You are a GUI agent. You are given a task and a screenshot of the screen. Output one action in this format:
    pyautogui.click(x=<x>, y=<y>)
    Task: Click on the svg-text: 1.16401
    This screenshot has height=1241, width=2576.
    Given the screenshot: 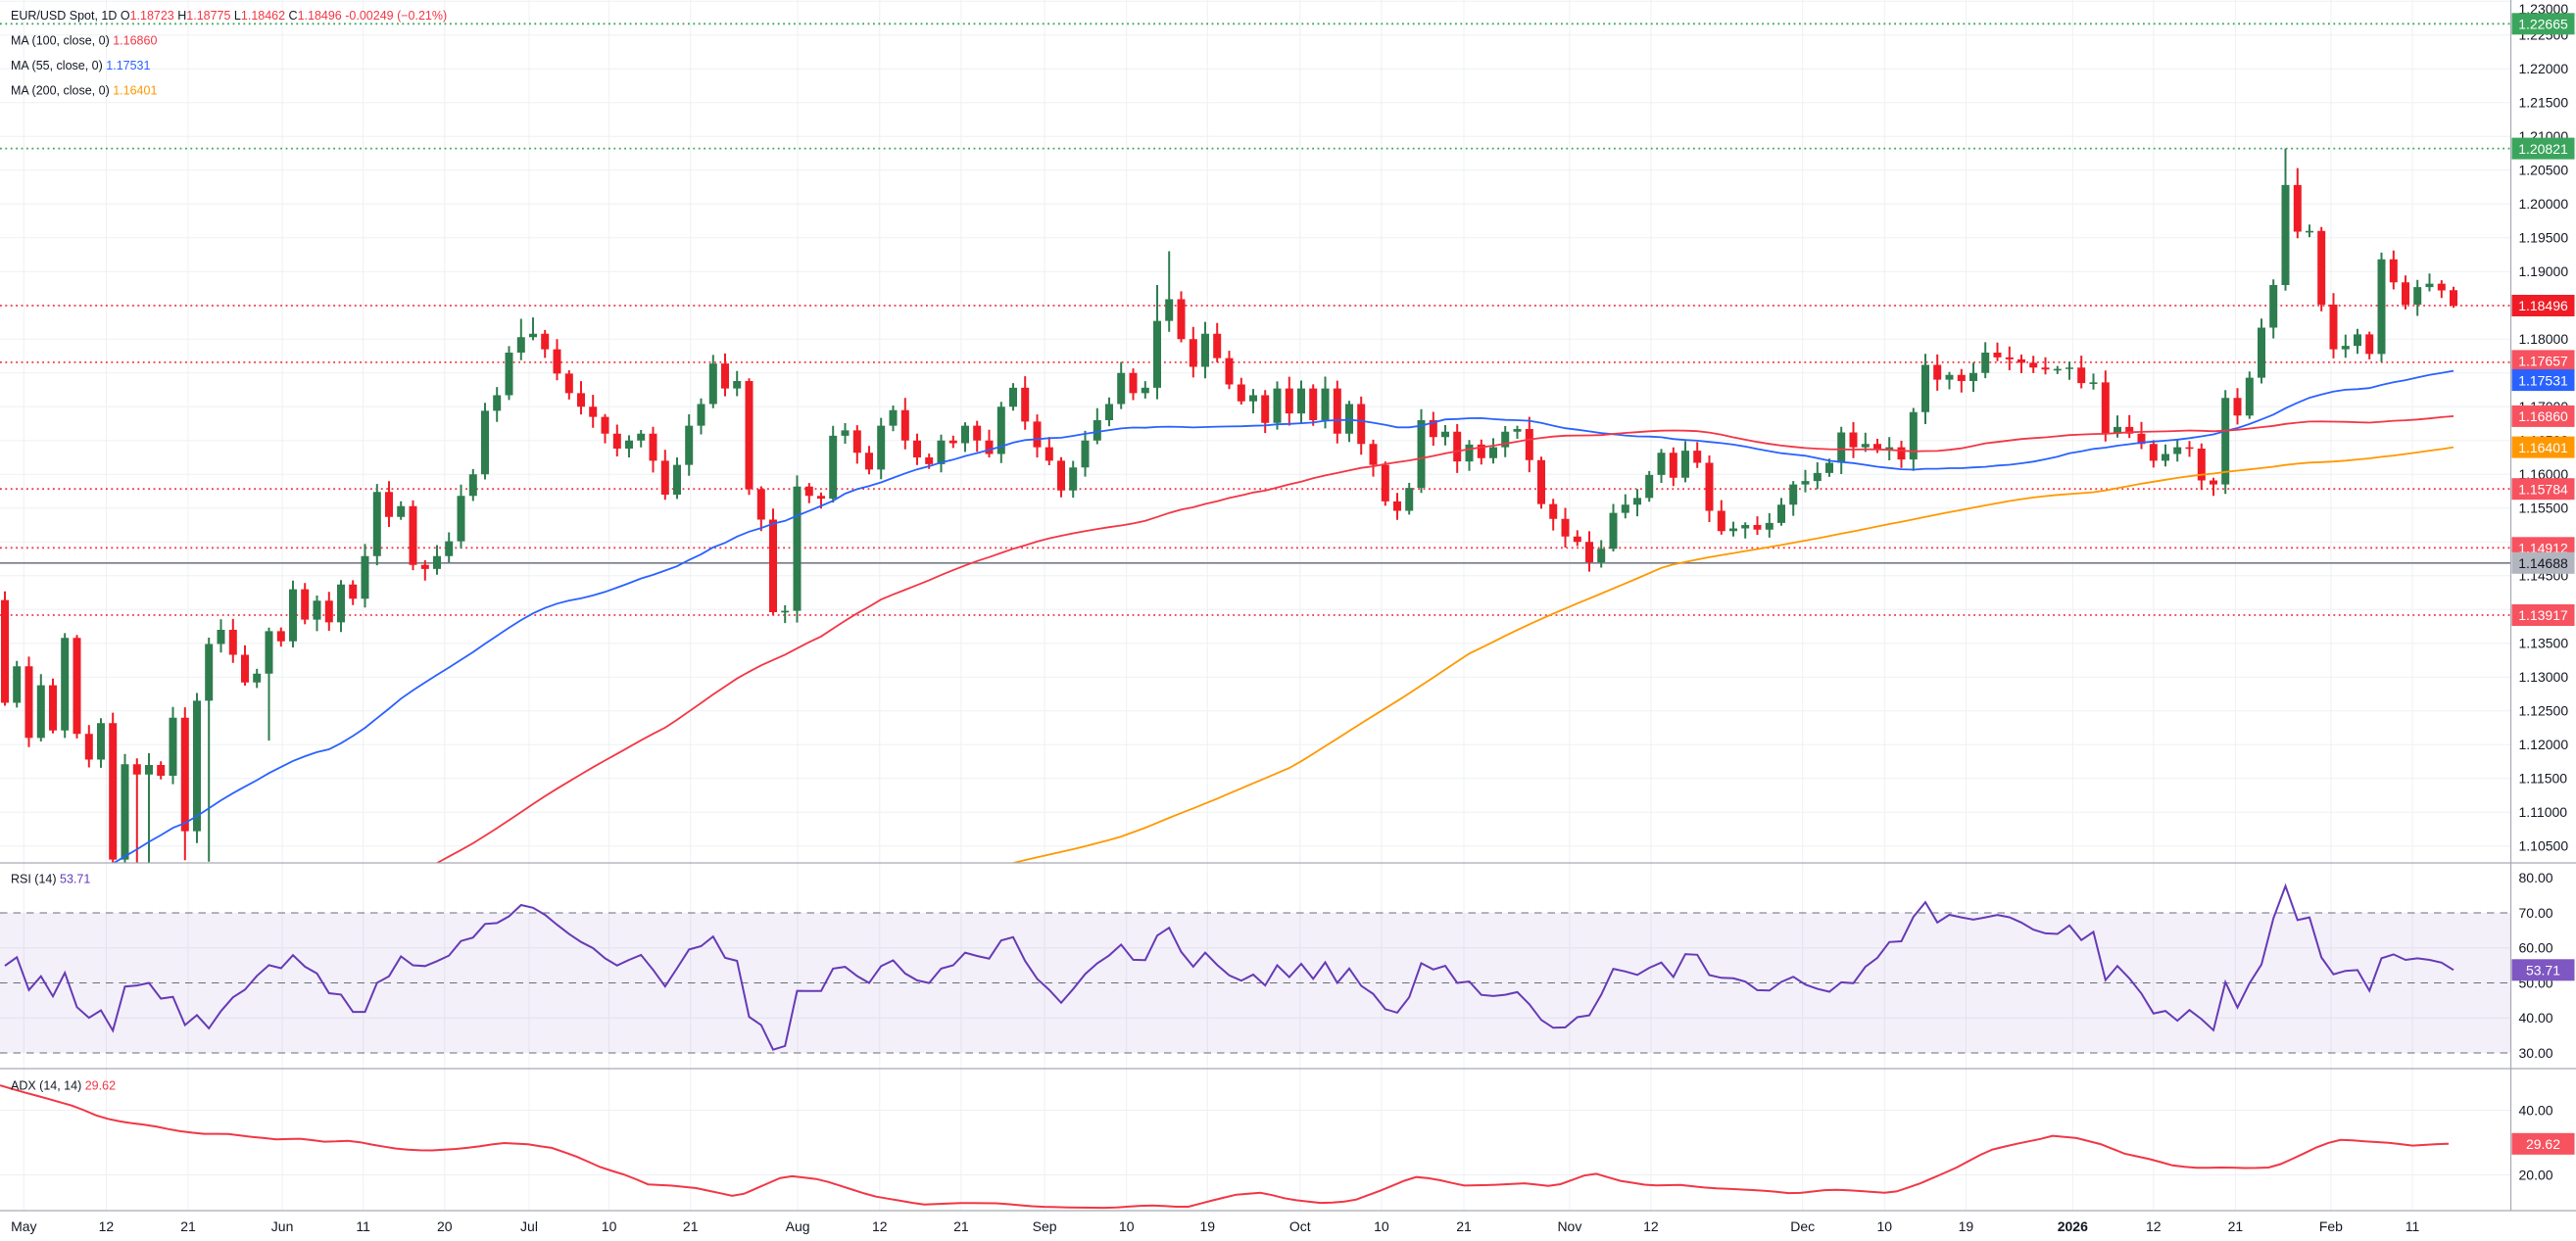 What is the action you would take?
    pyautogui.click(x=2543, y=448)
    